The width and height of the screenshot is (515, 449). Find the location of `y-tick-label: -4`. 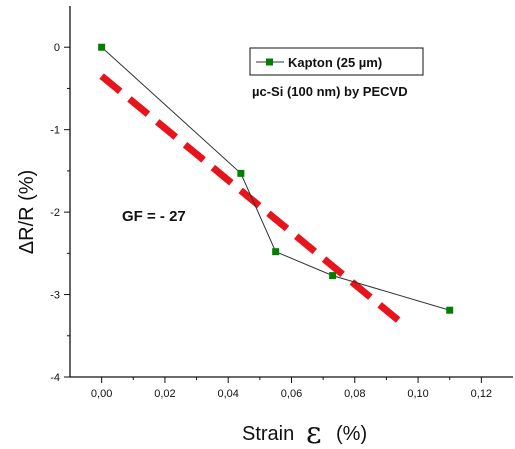

y-tick-label: -4 is located at coordinates (55, 378).